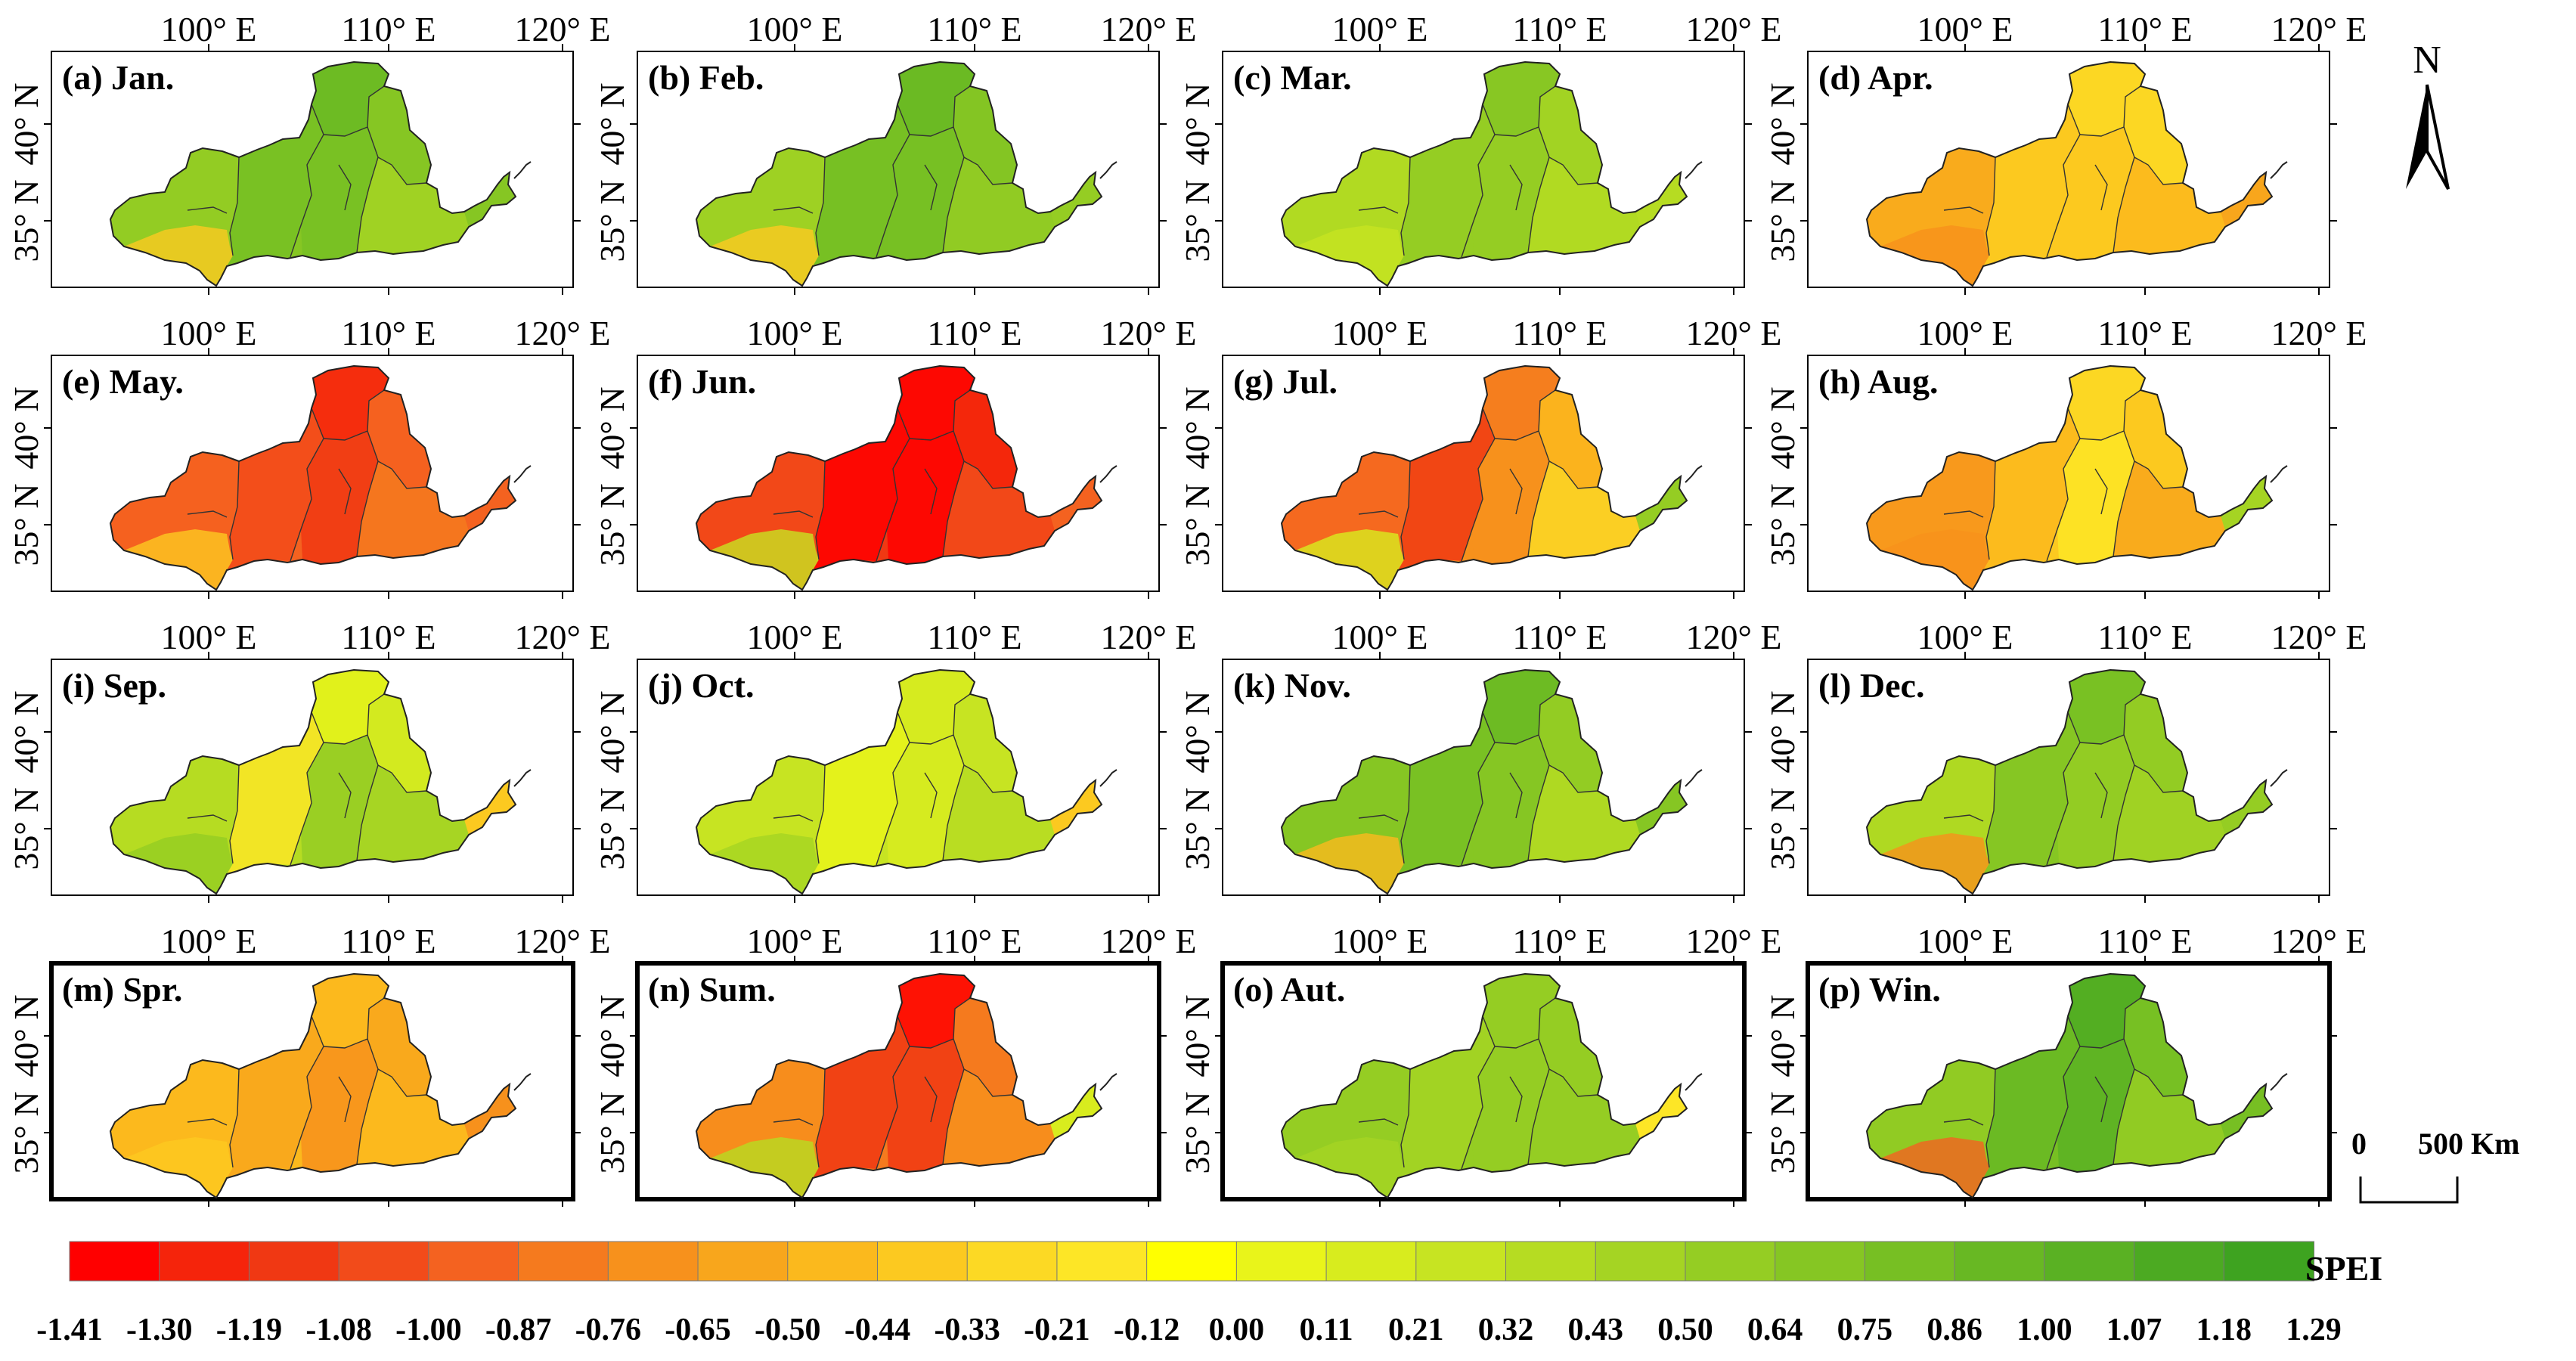 Image resolution: width=2576 pixels, height=1361 pixels. What do you see at coordinates (1285, 381) in the screenshot?
I see `panel-label: (g) Jul.` at bounding box center [1285, 381].